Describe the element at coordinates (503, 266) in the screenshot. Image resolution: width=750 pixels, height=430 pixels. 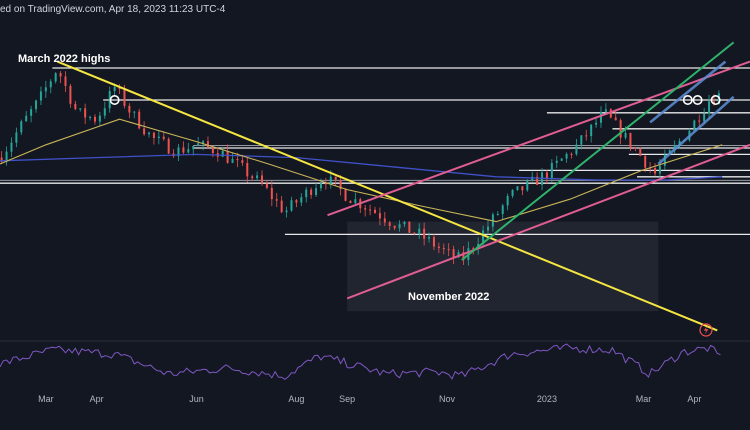
I see `range-shade` at that location.